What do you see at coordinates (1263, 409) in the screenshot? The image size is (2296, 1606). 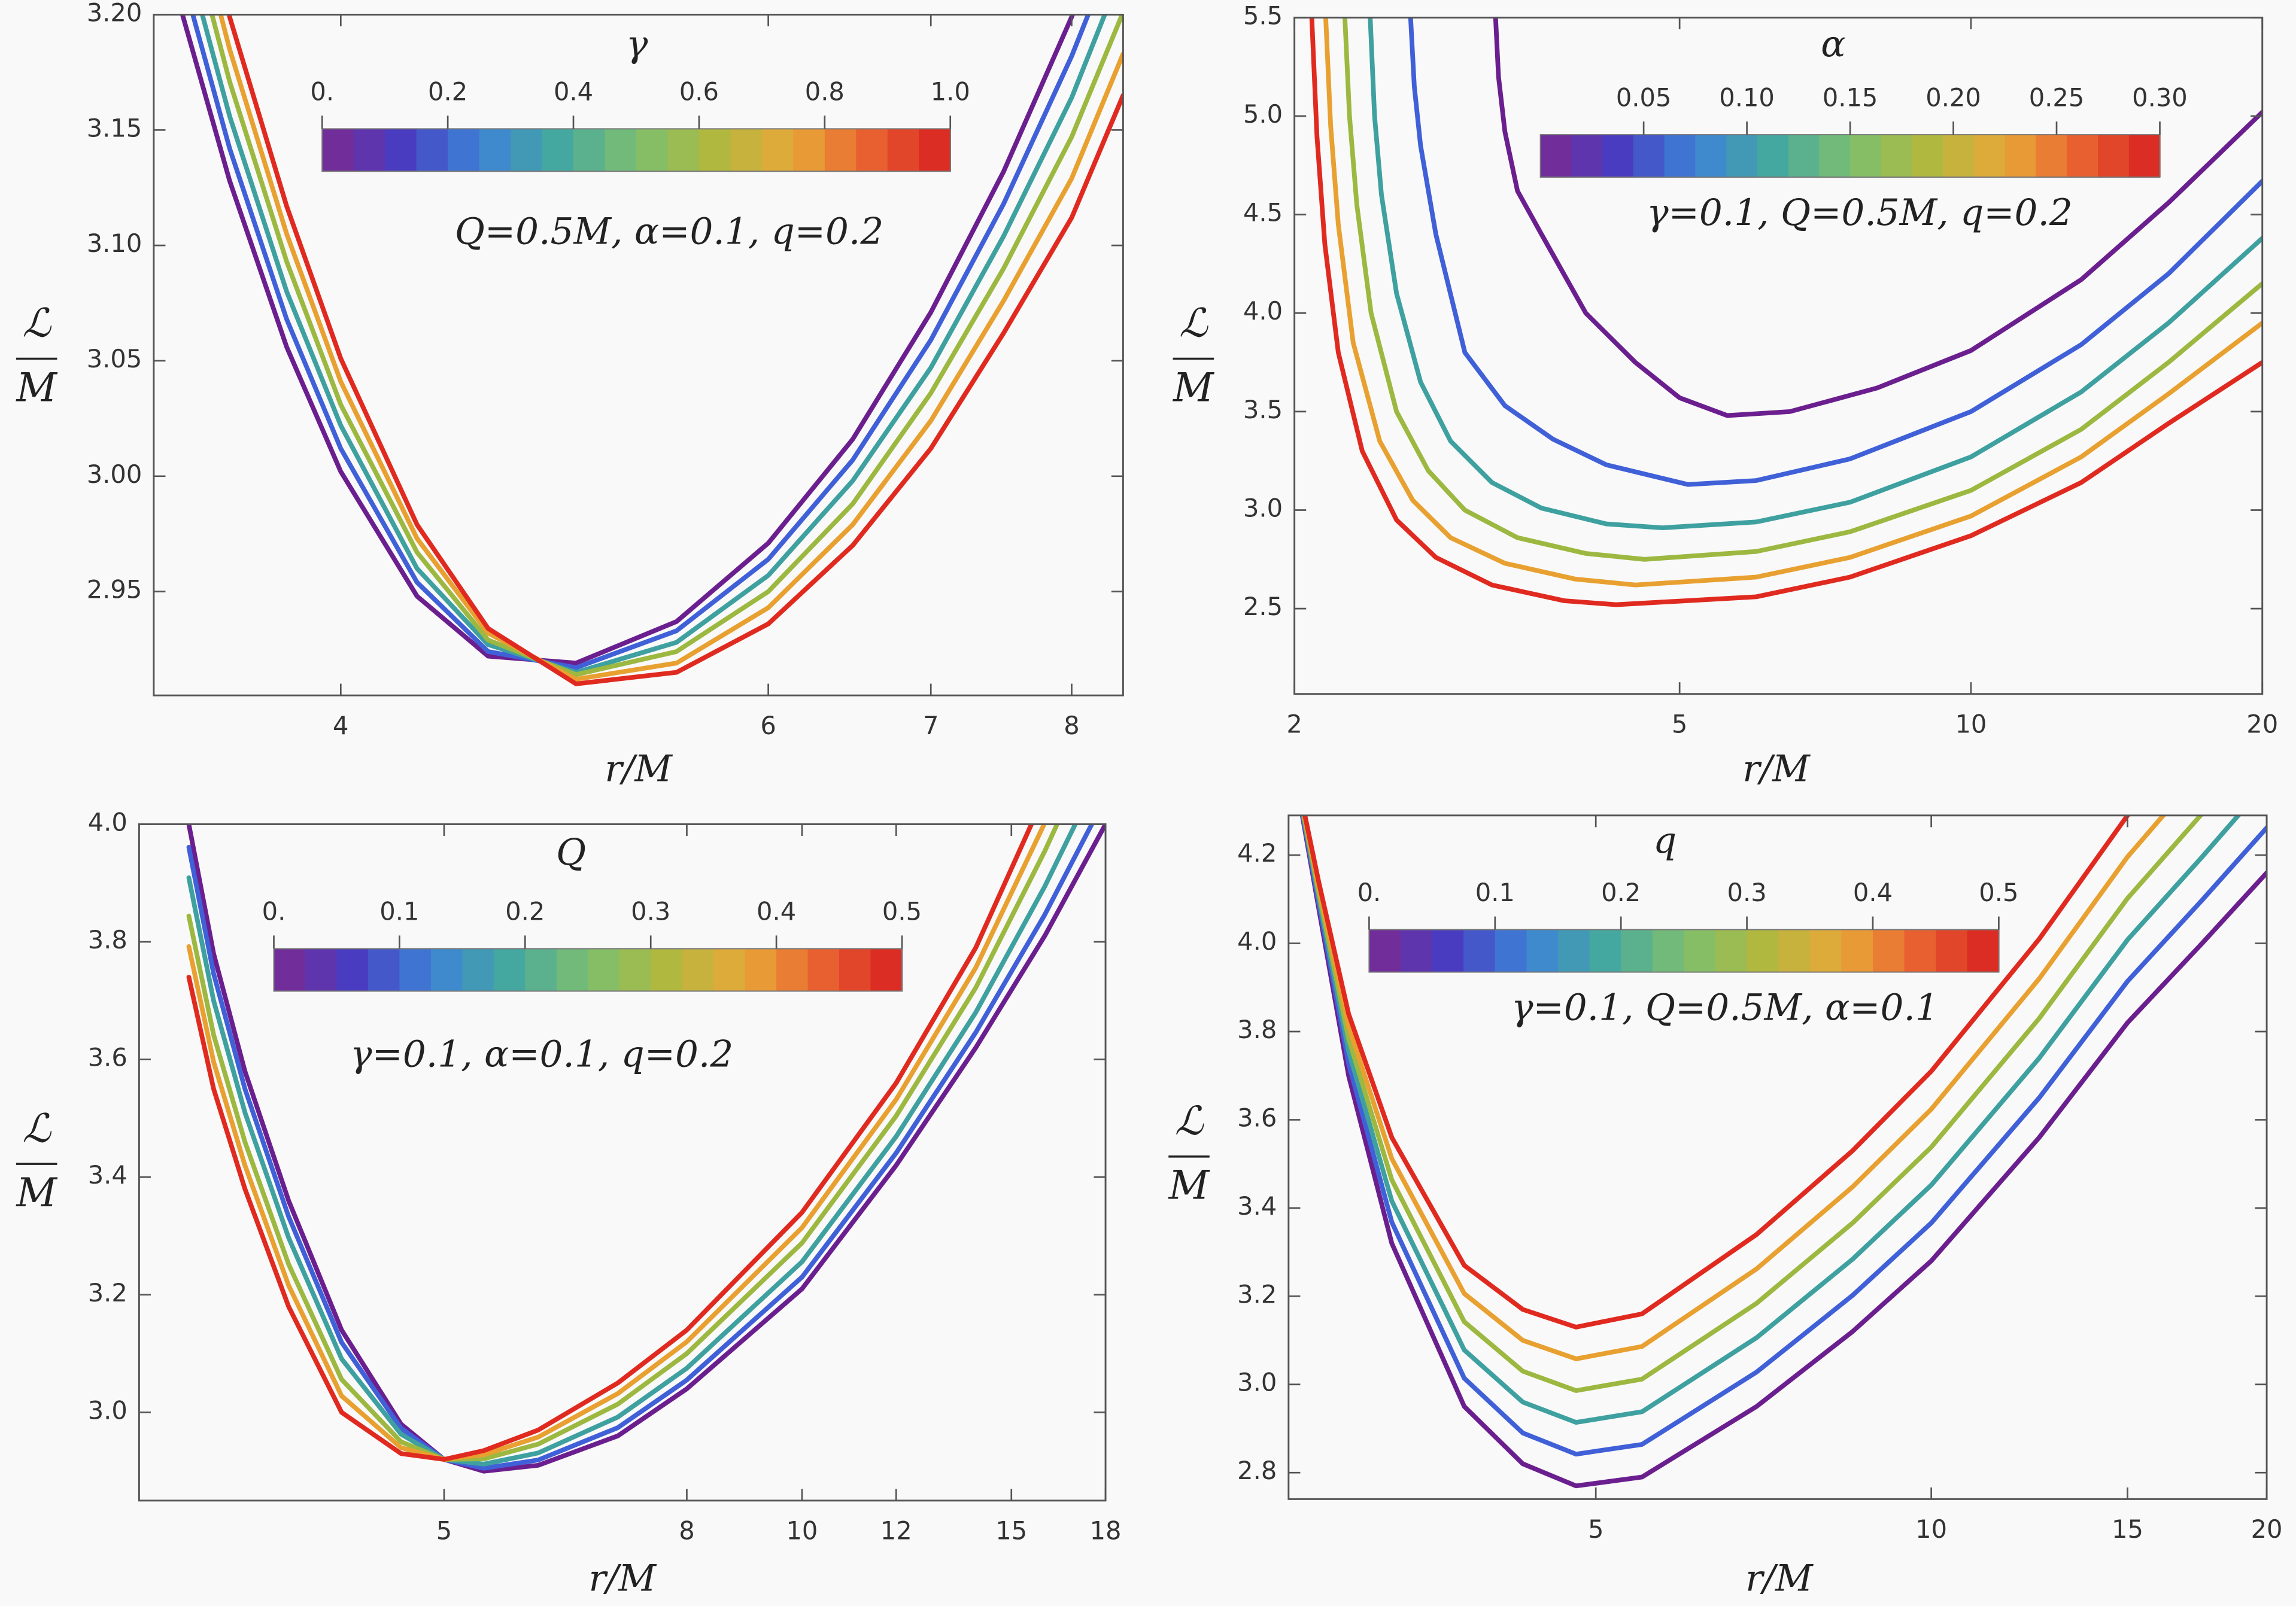 I see `y-tick-label: 3.5` at bounding box center [1263, 409].